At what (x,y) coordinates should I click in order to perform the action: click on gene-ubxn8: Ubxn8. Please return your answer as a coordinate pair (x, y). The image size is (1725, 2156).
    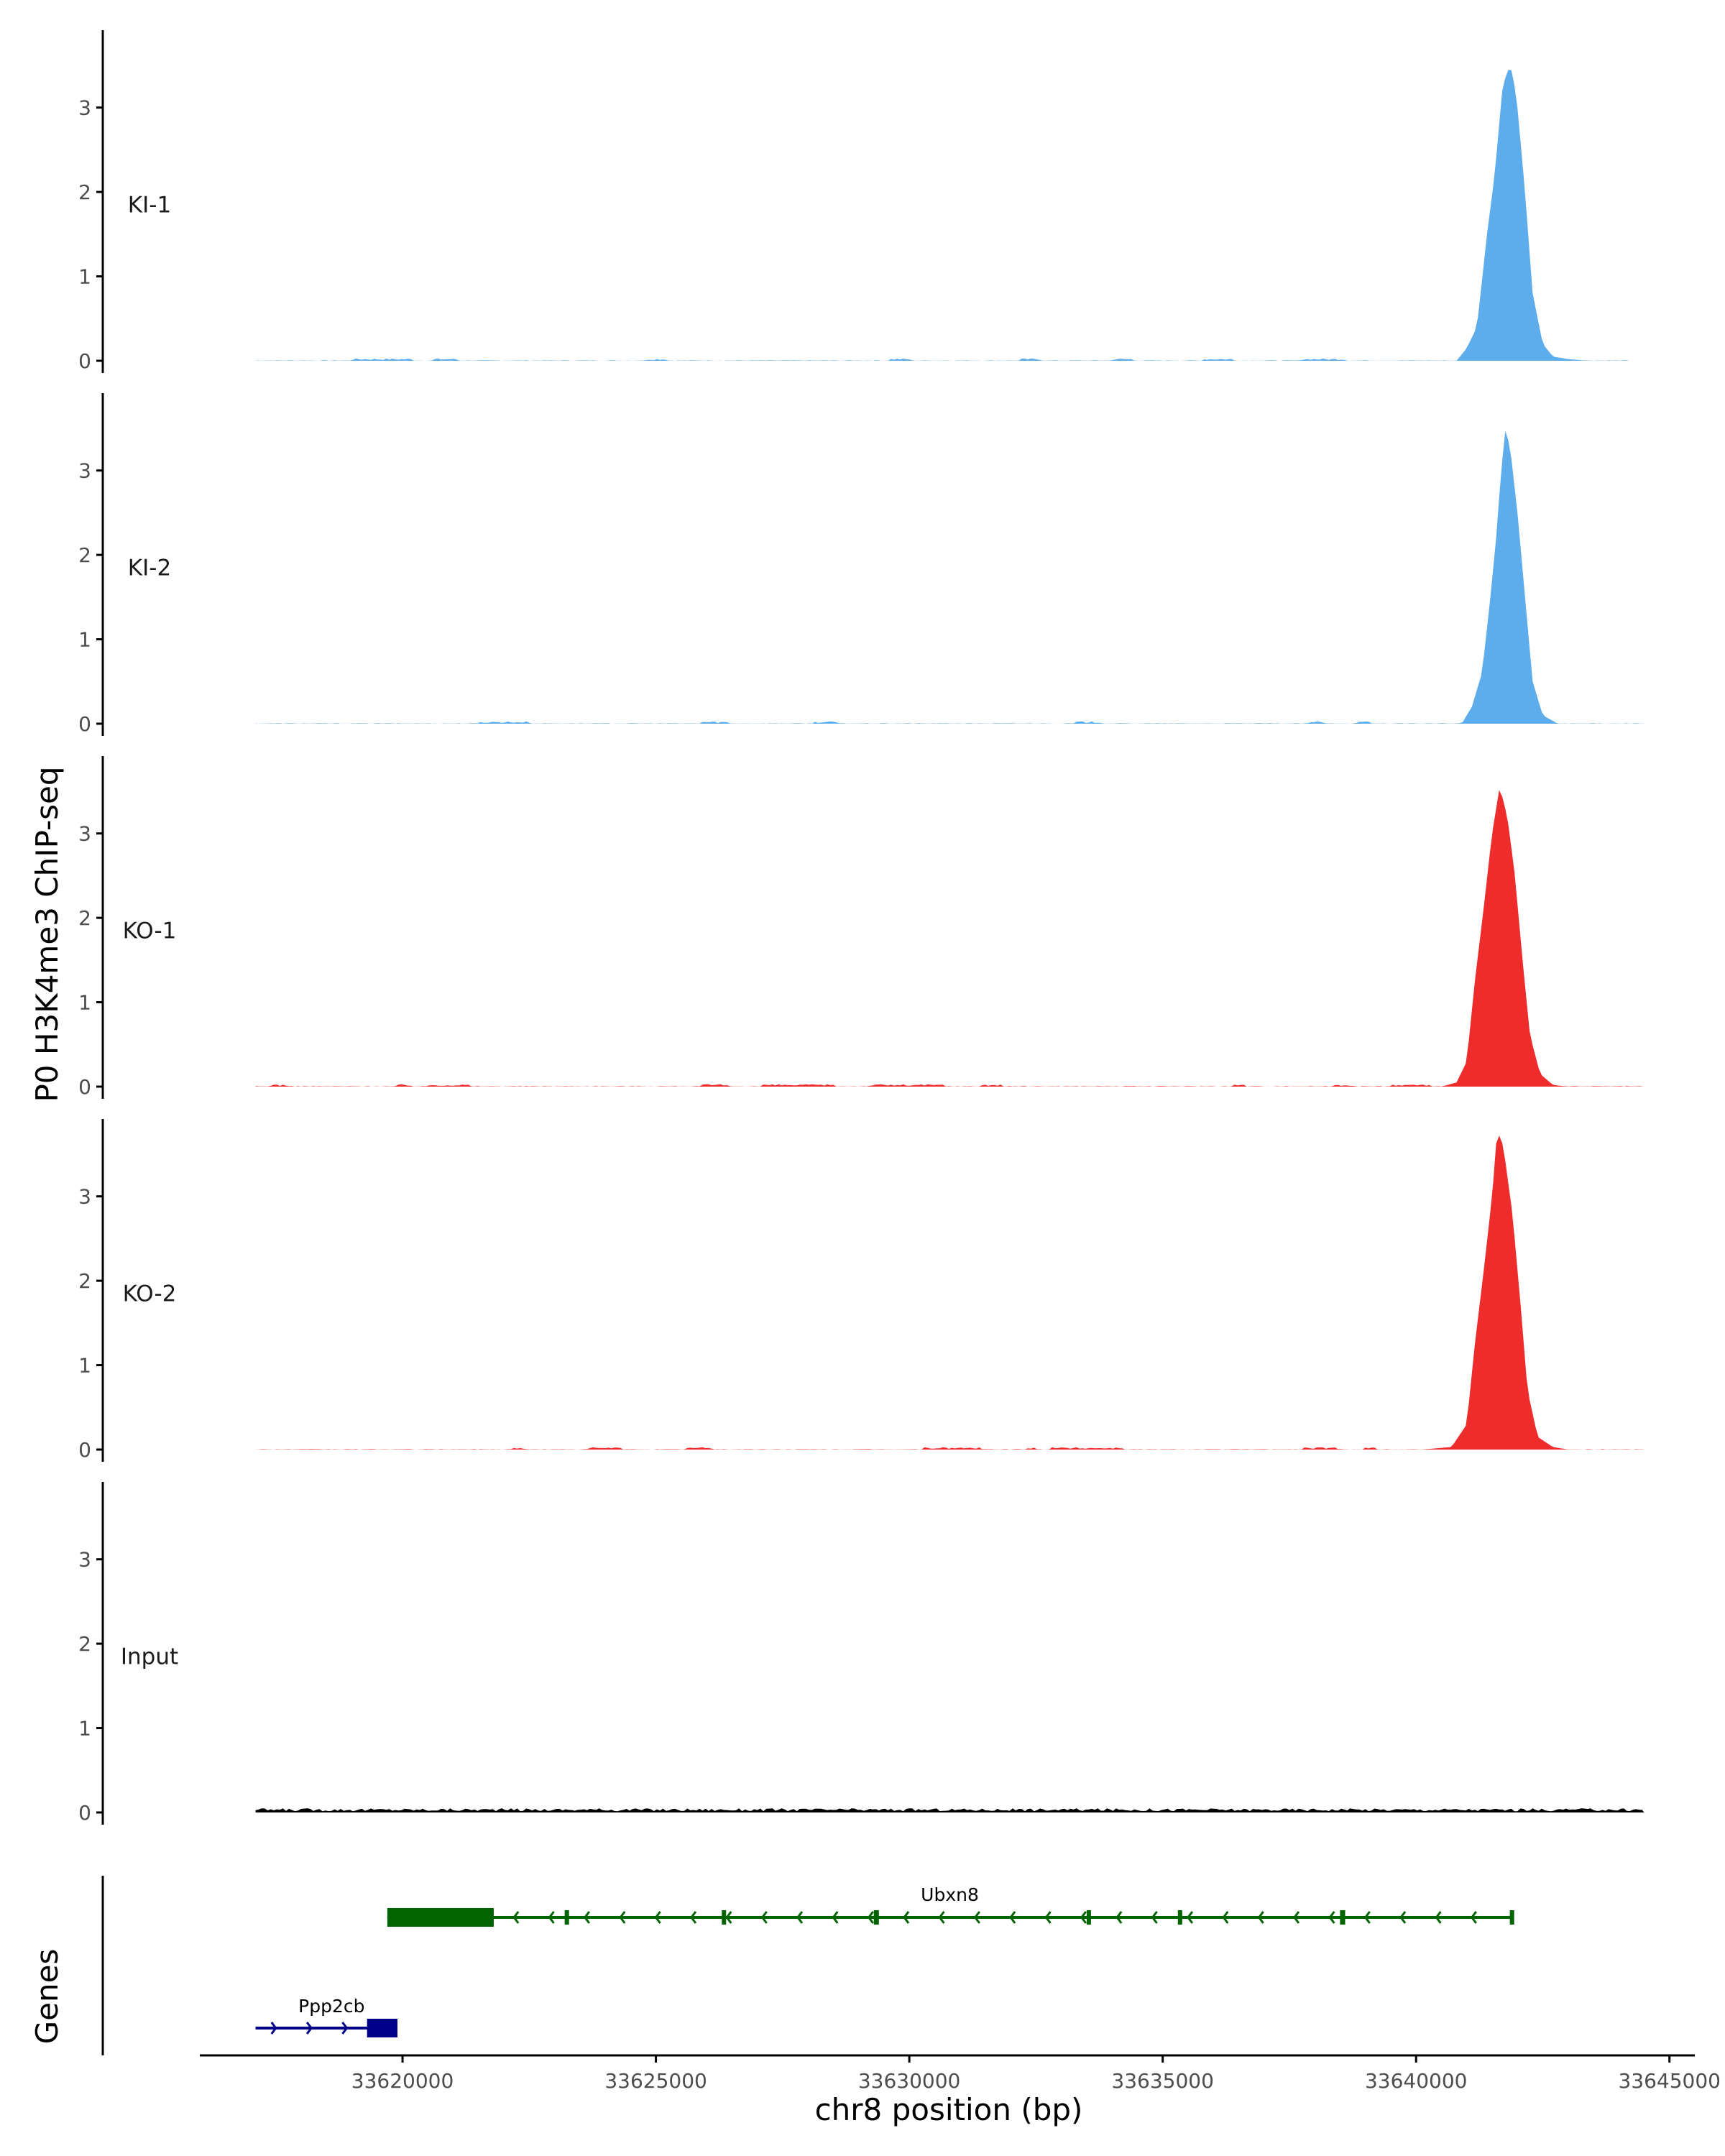
    Looking at the image, I should click on (950, 1905).